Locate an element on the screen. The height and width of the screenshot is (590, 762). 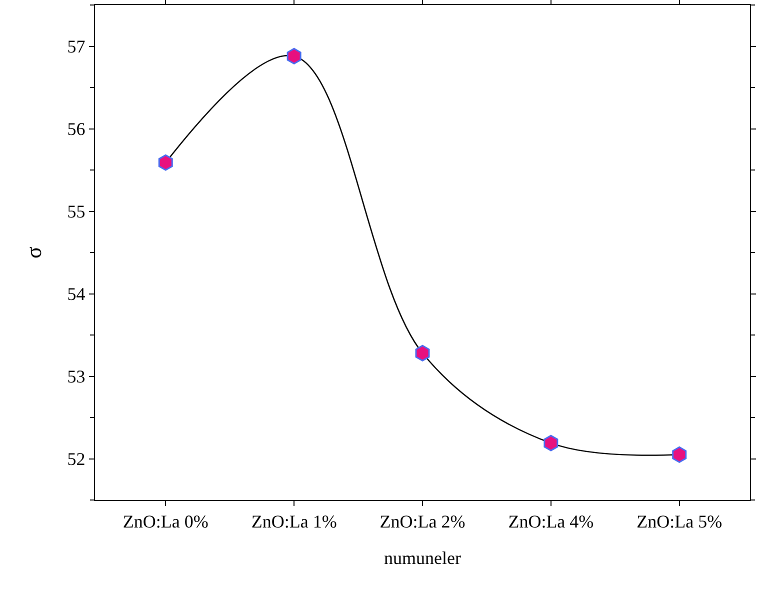
x-tick-label: ZnO:La 1% is located at coordinates (294, 522).